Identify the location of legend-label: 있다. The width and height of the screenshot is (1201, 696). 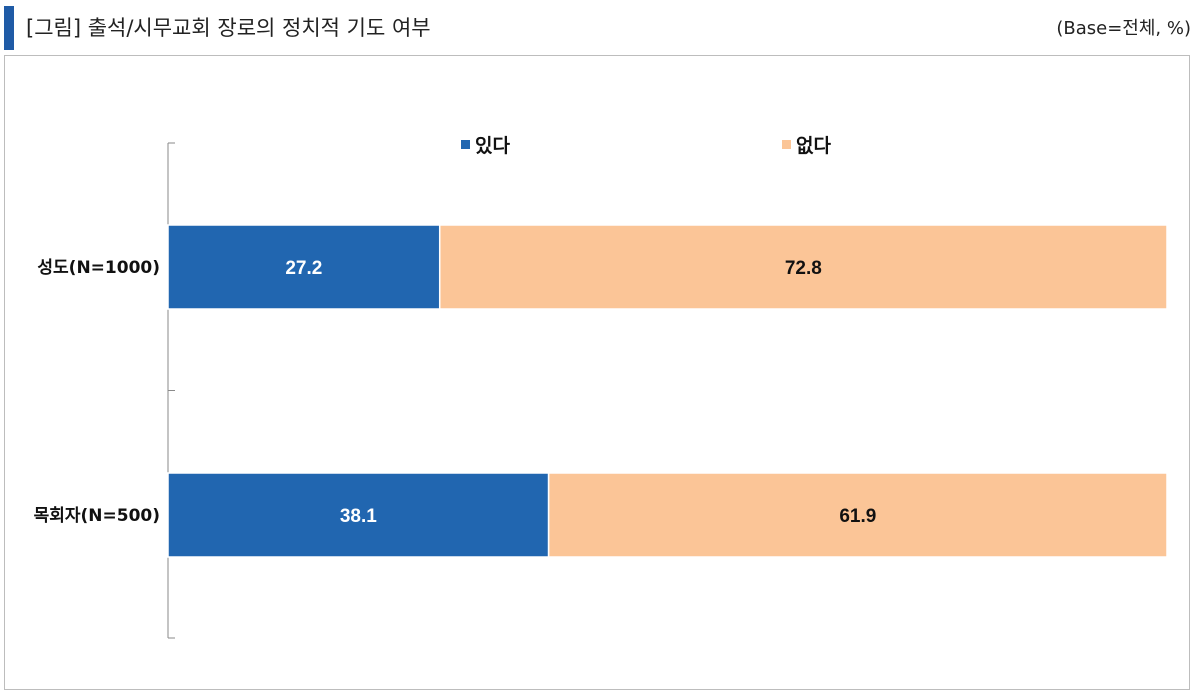
(492, 146).